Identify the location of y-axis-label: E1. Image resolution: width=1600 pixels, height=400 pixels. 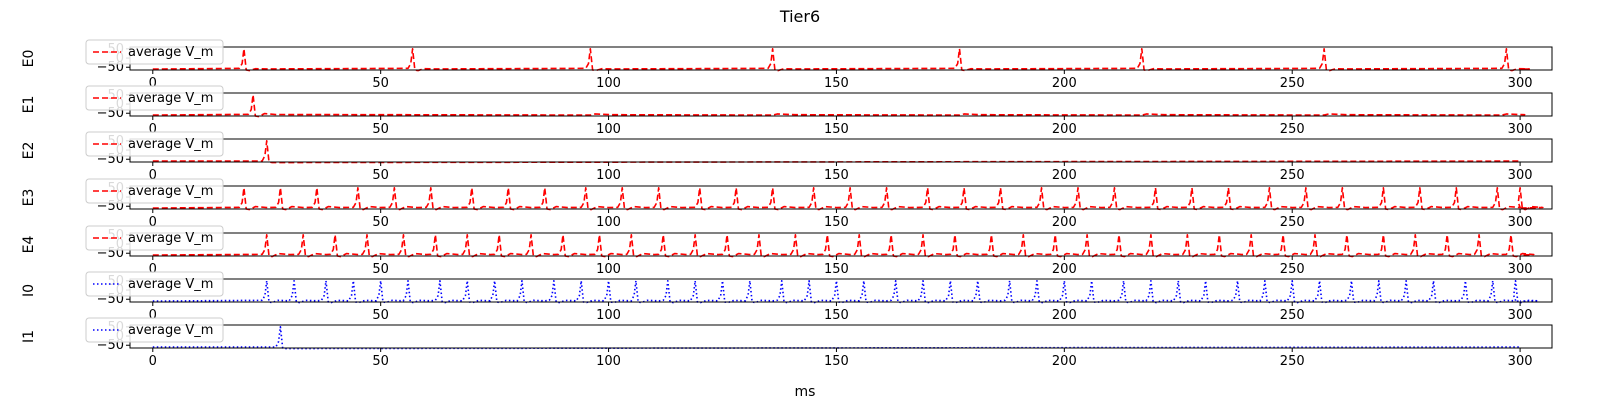
(29, 105).